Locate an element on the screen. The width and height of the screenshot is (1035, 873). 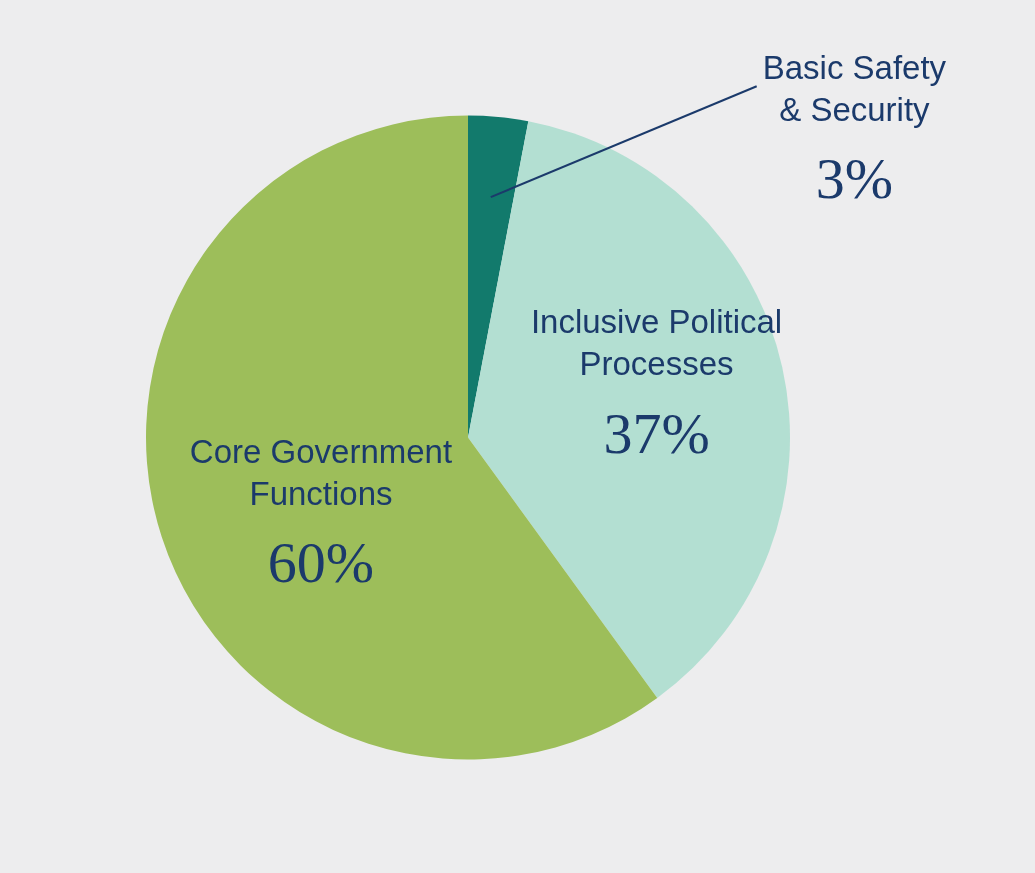
slice-label: Basic Safety & Security is located at coordinates (854, 89).